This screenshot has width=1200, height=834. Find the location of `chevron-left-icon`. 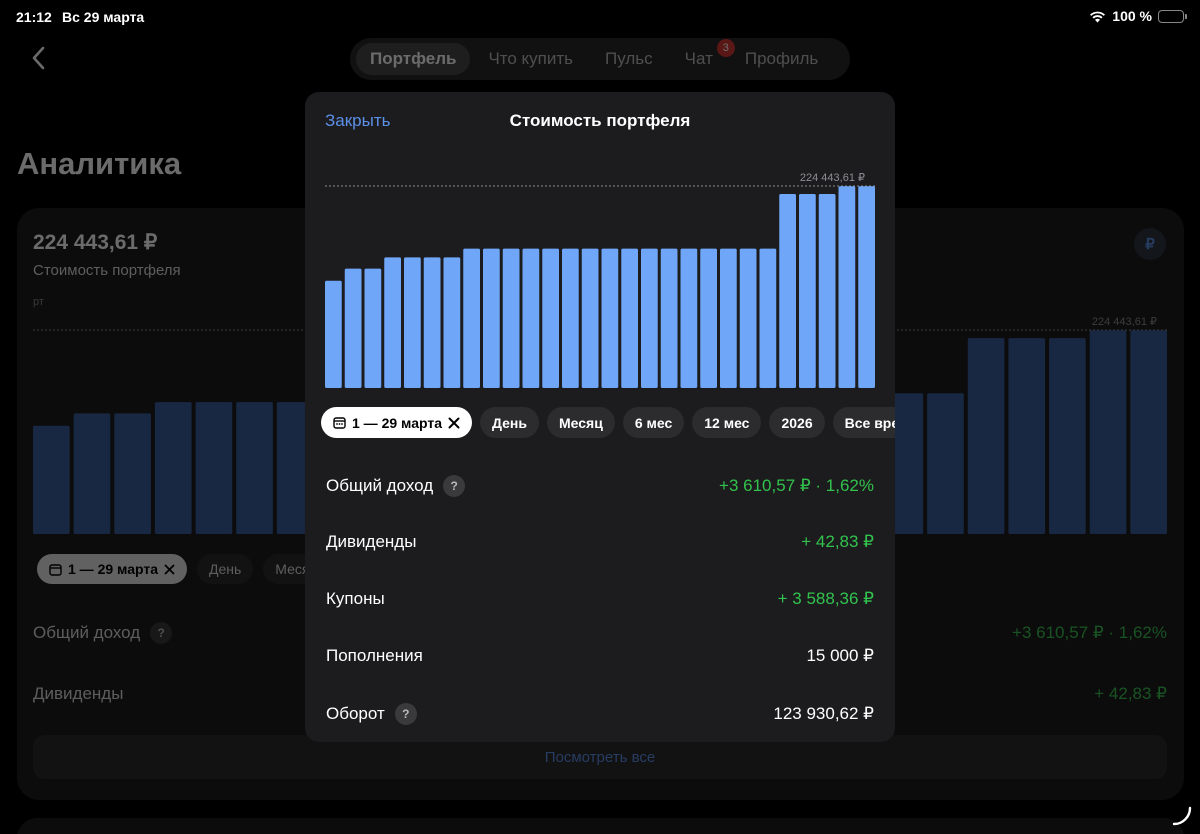

chevron-left-icon is located at coordinates (38, 58).